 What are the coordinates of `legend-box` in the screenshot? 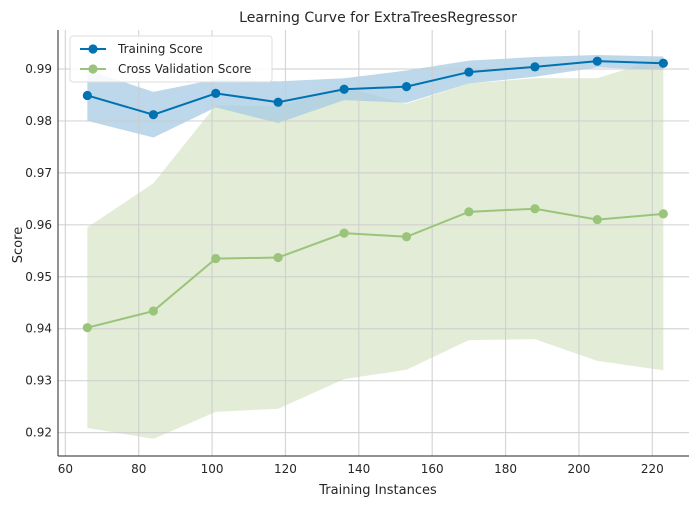 It's located at (171, 59).